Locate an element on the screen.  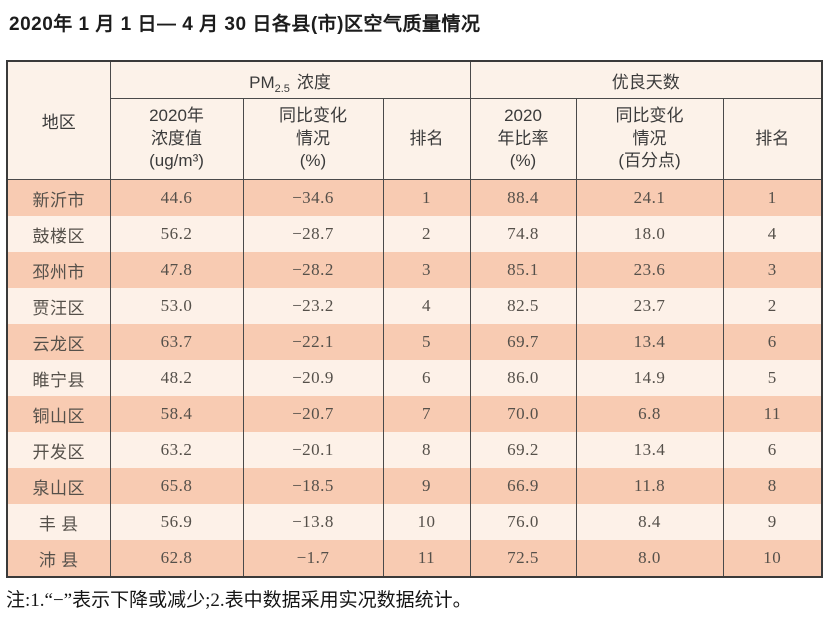
cell-good-ratio: 74.8 is located at coordinates (523, 234).